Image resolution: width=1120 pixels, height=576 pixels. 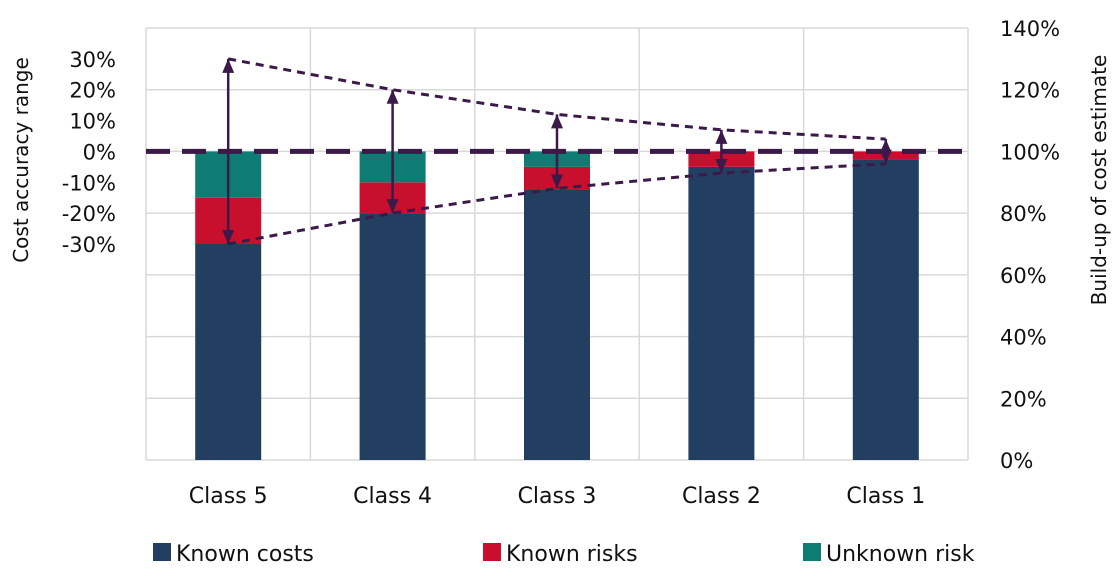 I want to click on right-axis-tick-label: 20%, so click(x=1023, y=399).